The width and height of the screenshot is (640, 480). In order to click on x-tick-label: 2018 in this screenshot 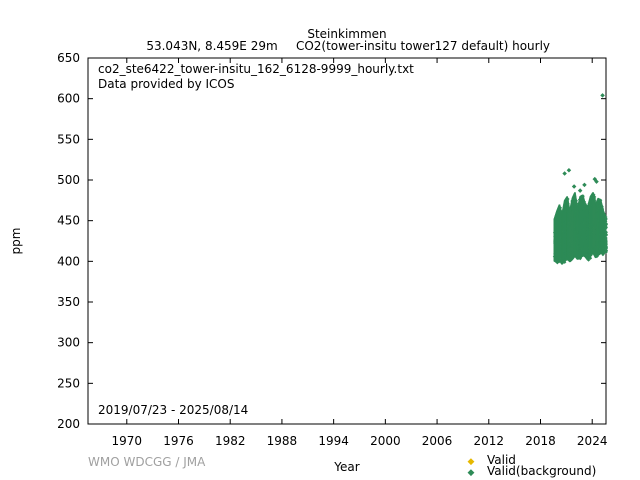, I will do `click(540, 441)`.